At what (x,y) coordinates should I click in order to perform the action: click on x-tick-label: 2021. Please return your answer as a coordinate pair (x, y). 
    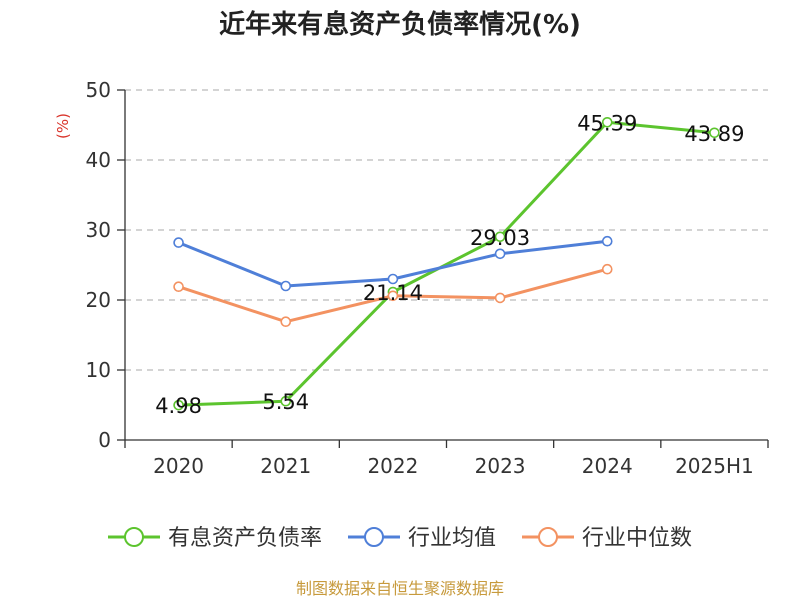
    Looking at the image, I should click on (285, 466).